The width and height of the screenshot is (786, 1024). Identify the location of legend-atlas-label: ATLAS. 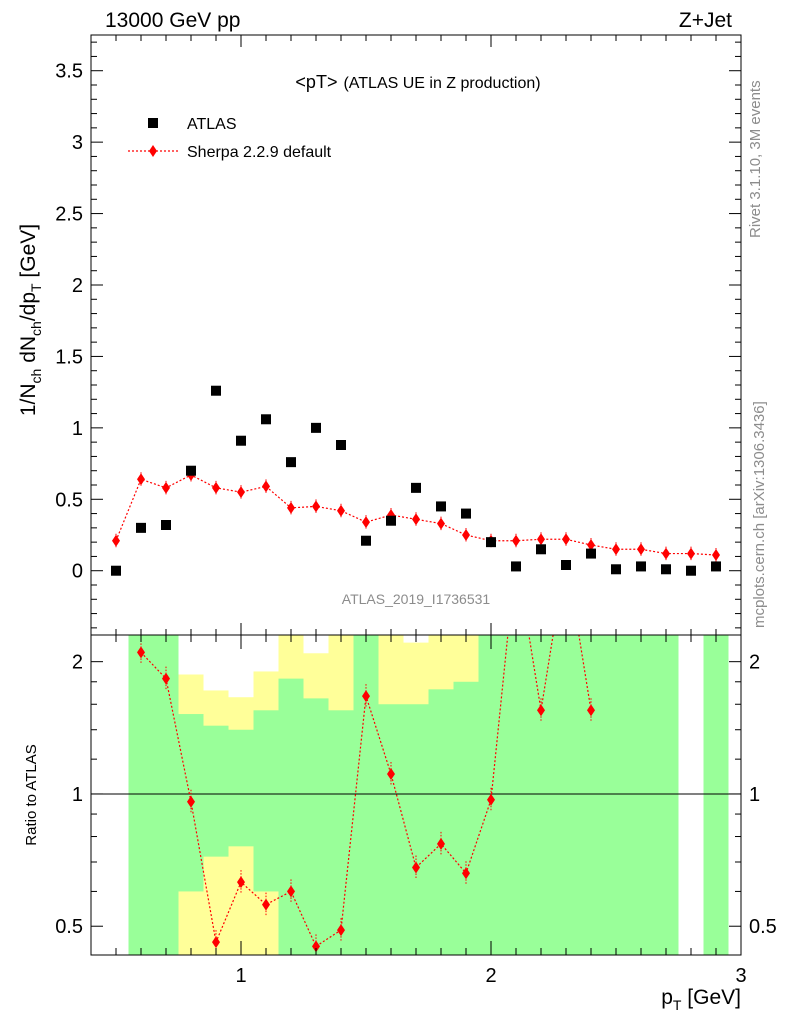
(212, 124).